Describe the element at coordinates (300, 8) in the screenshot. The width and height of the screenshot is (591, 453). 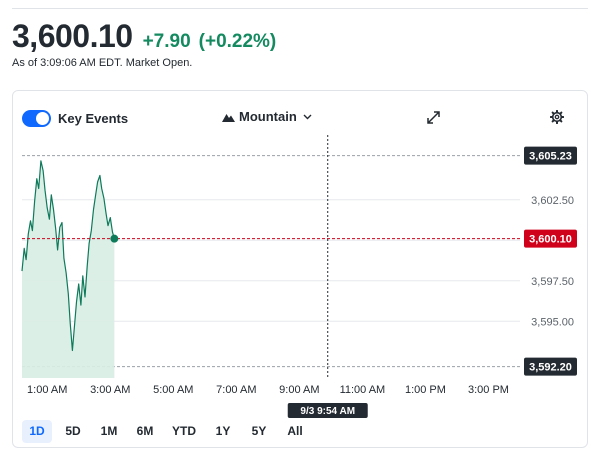
I see `top-divider` at that location.